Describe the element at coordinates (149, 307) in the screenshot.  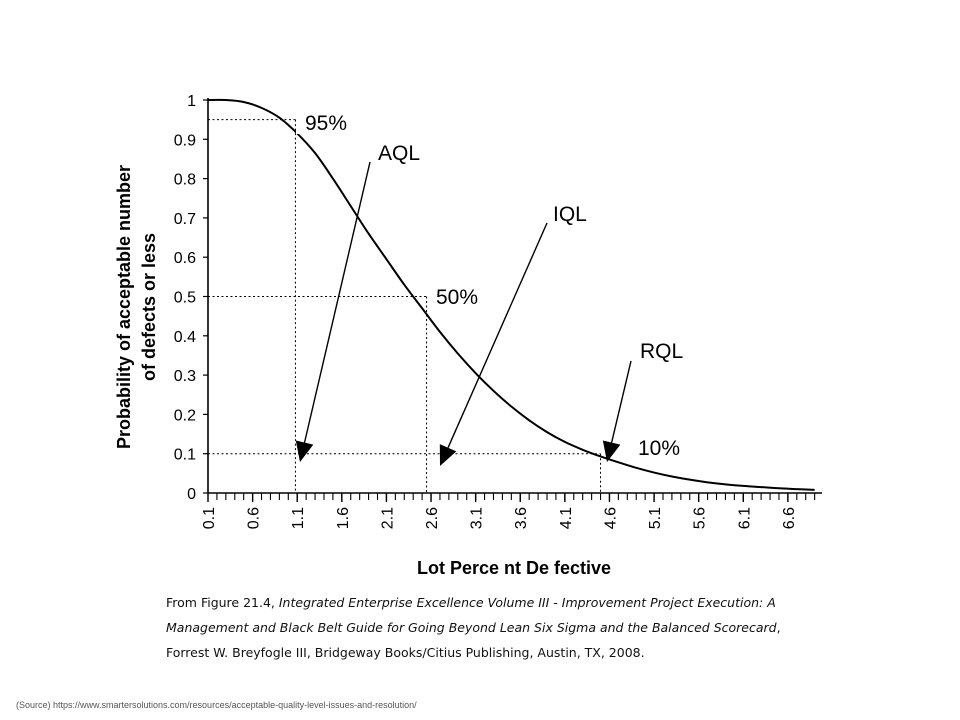
I see `y-axis-label-line-2: of defects or less` at that location.